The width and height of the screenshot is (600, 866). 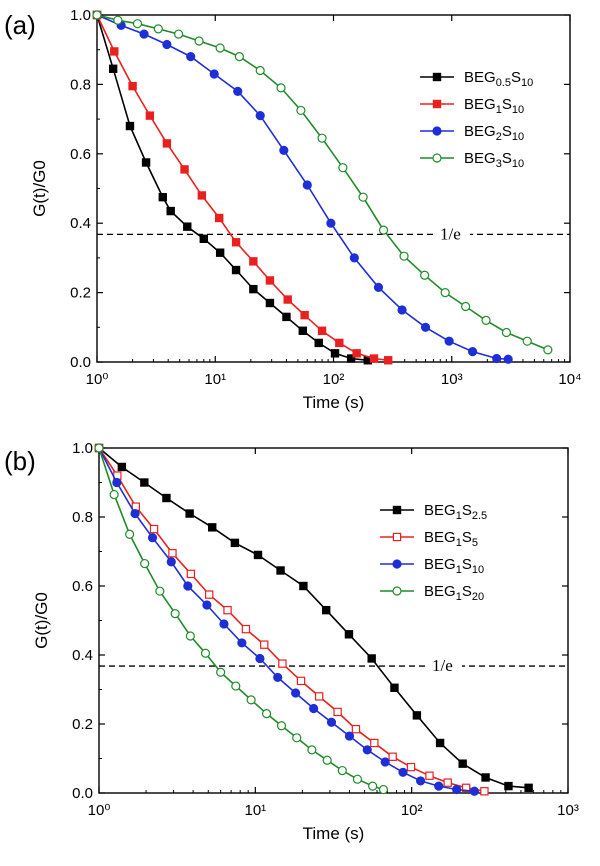 I want to click on legend-label-subscript: 1, so click(x=459, y=516).